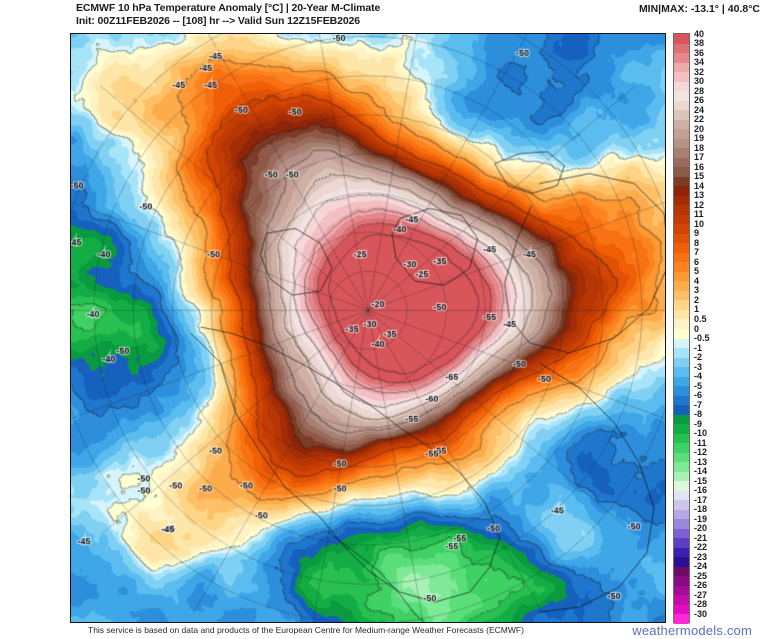  I want to click on colorbar-tick-label: -26, so click(701, 585).